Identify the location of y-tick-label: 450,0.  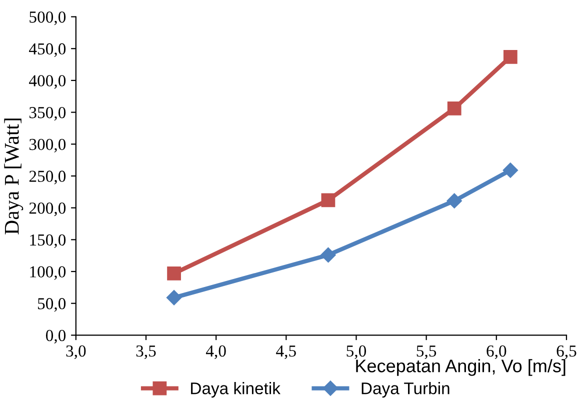
(47, 50).